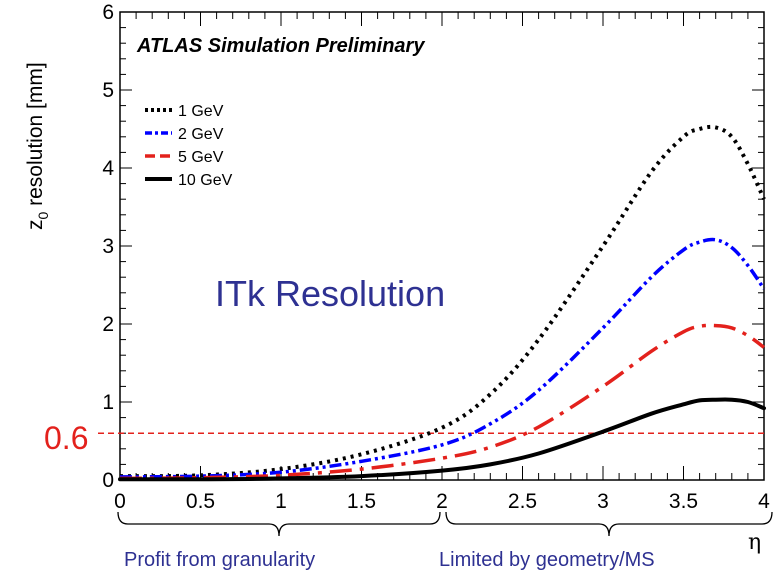 The image size is (774, 574). Describe the element at coordinates (108, 12) in the screenshot. I see `y-tick-label: 6` at that location.